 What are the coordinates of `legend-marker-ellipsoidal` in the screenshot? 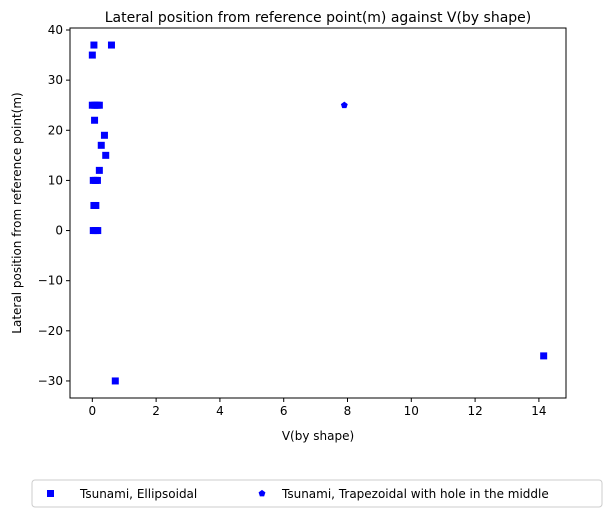 It's located at (50, 493).